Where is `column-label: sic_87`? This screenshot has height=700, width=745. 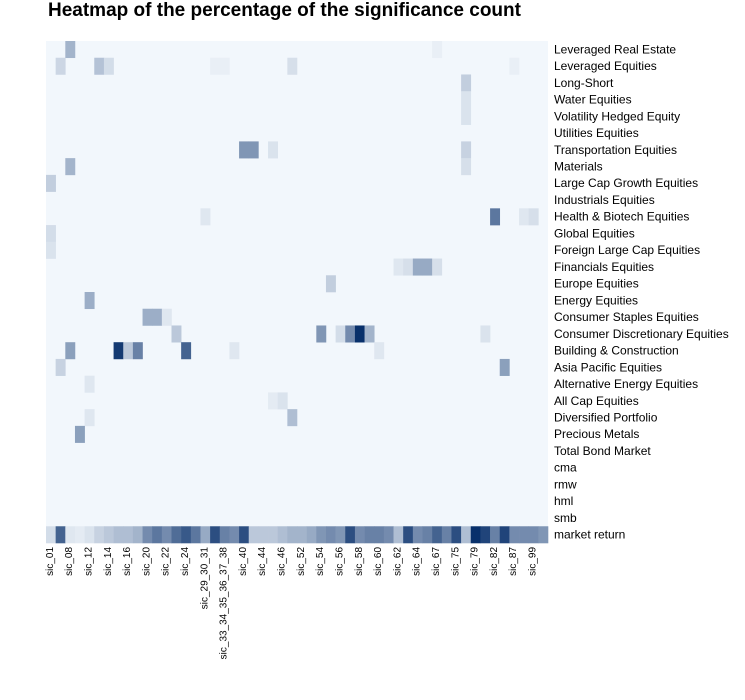 column-label: sic_87 is located at coordinates (513, 561).